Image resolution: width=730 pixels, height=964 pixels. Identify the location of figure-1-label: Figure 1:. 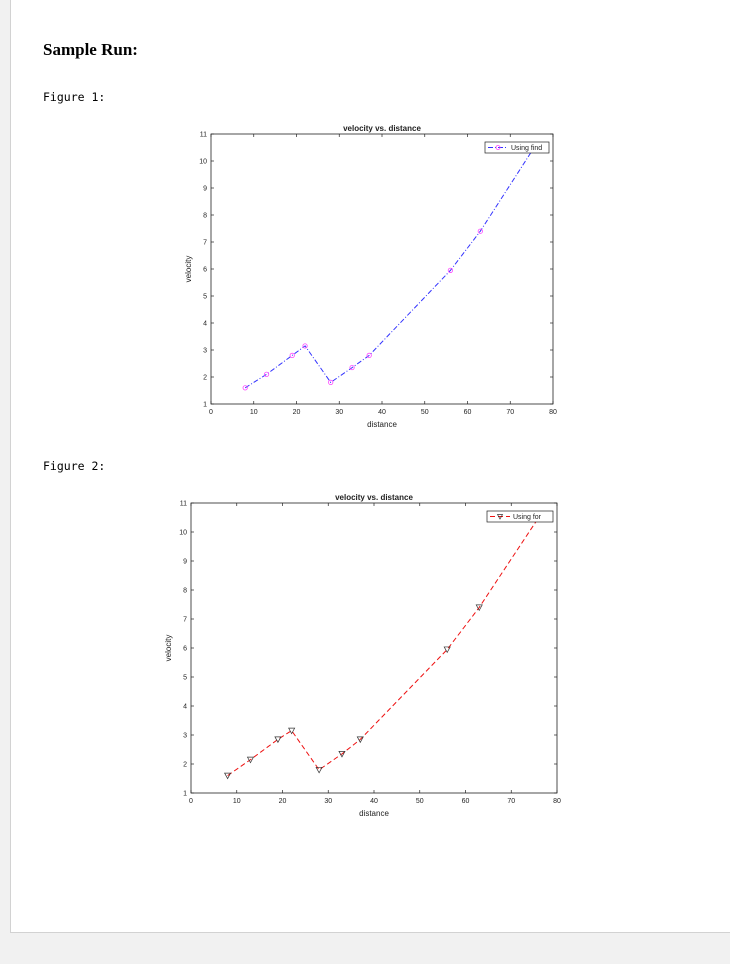
(74, 97).